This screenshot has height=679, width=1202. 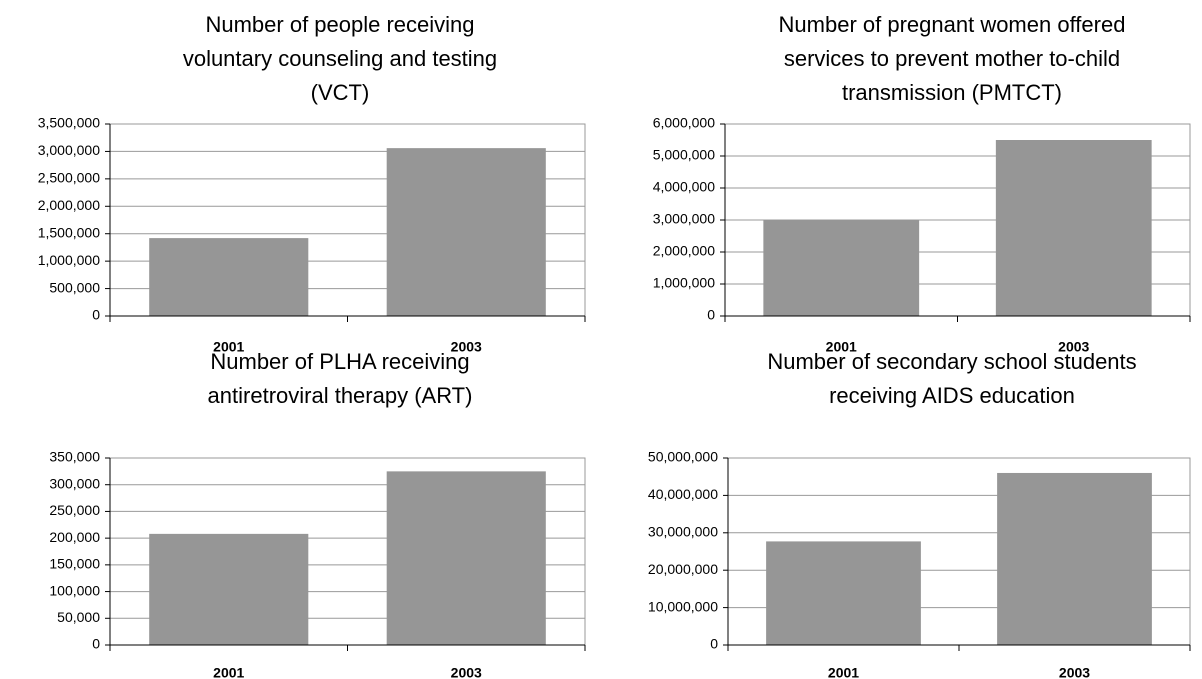 What do you see at coordinates (74, 564) in the screenshot?
I see `y-tick-label: 150,000` at bounding box center [74, 564].